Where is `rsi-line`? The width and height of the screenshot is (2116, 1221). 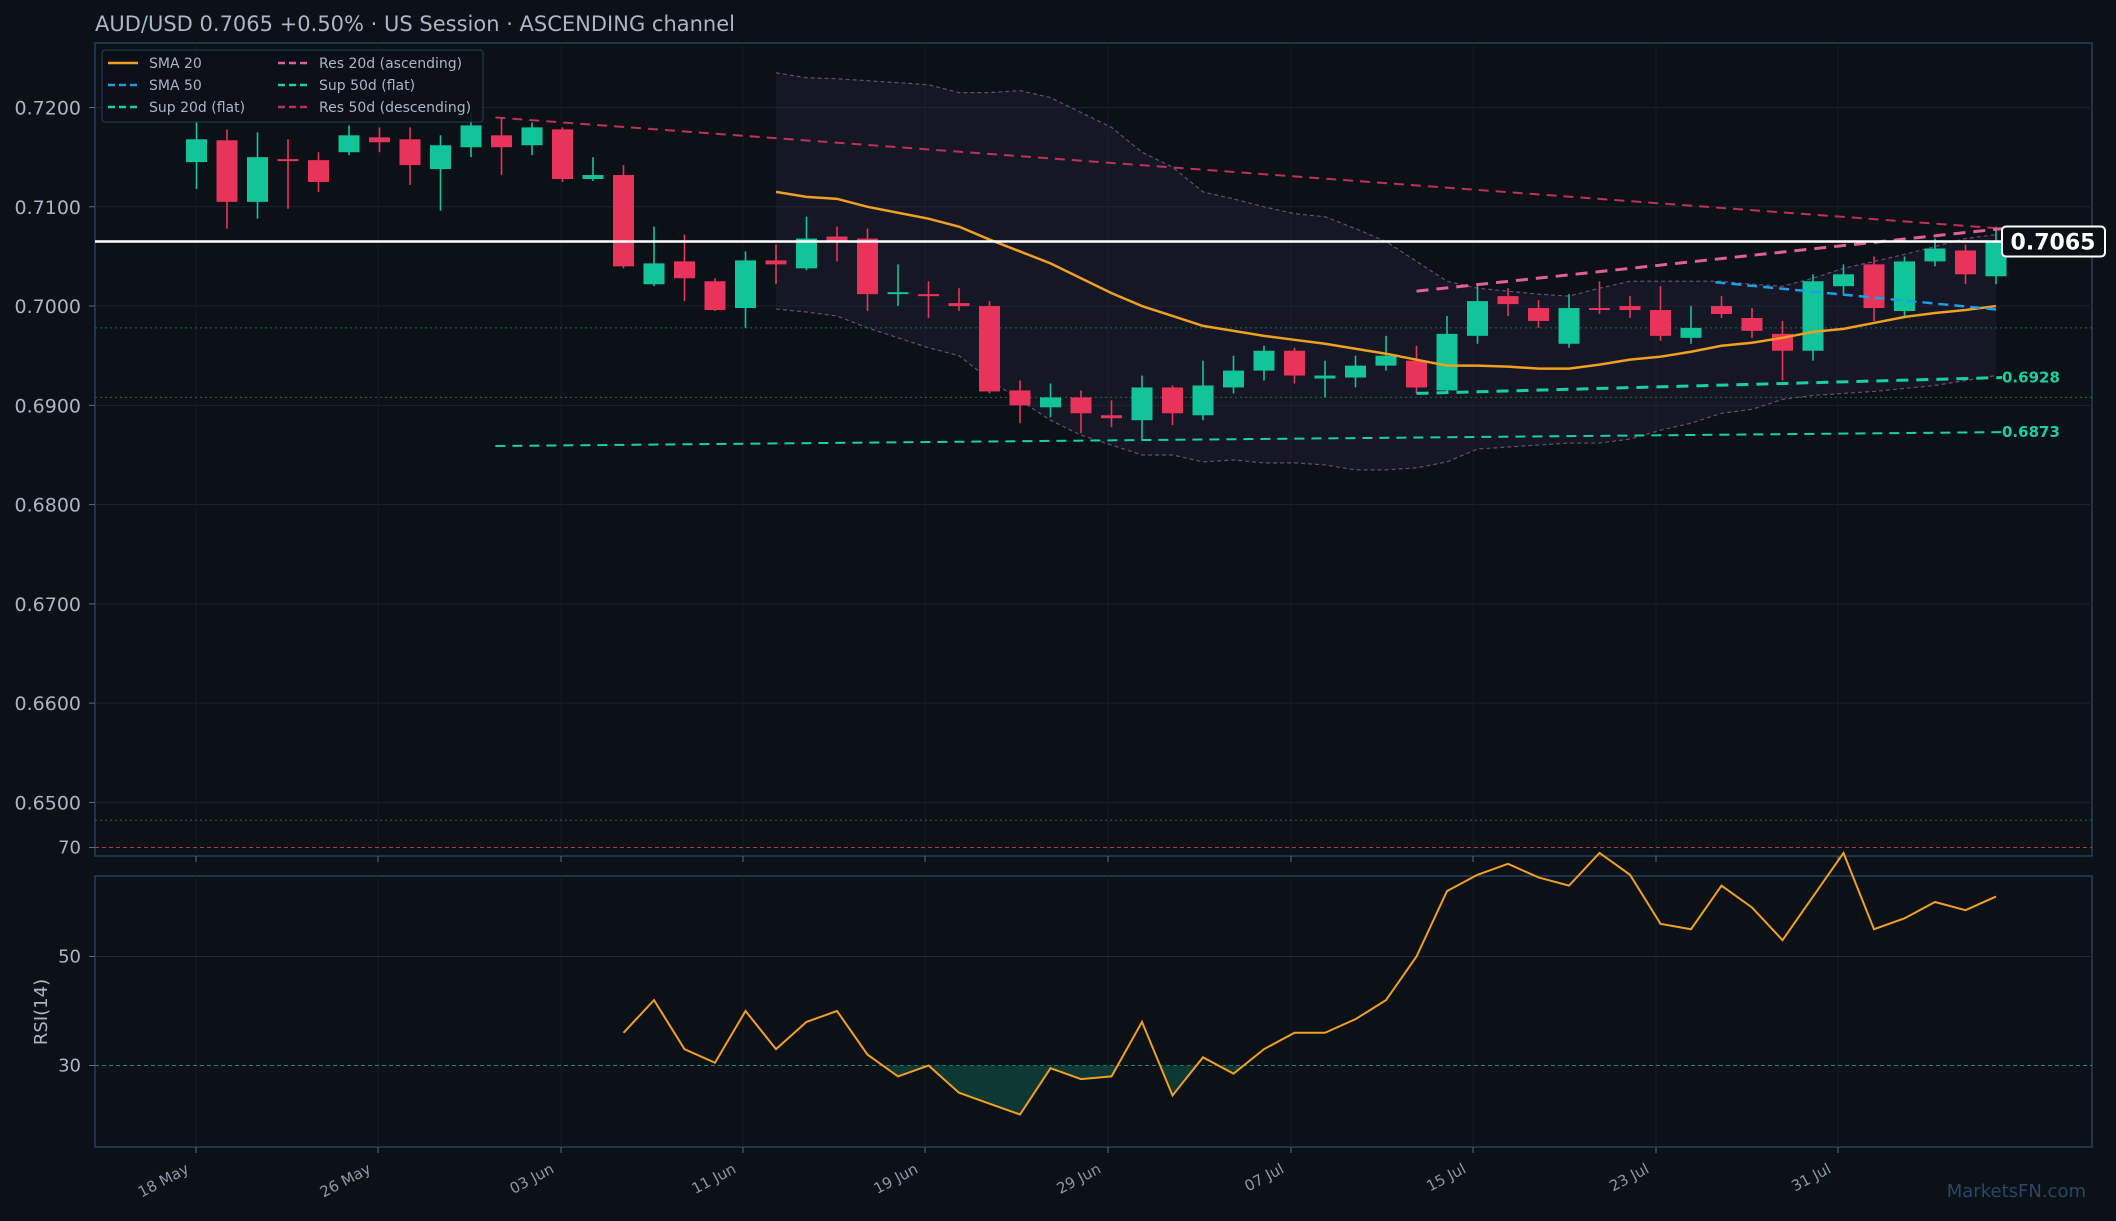
rsi-line is located at coordinates (1309, 983).